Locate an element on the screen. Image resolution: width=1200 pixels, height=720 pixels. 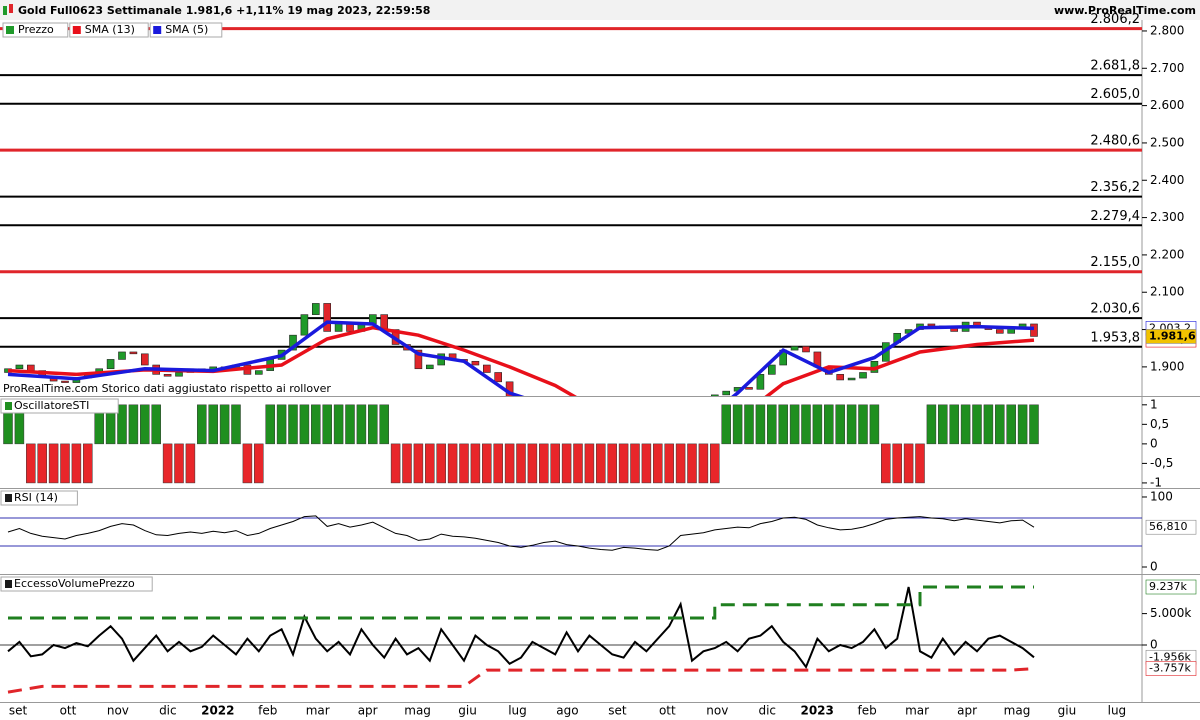
y-tick-label: 2.200 is located at coordinates (1167, 254).